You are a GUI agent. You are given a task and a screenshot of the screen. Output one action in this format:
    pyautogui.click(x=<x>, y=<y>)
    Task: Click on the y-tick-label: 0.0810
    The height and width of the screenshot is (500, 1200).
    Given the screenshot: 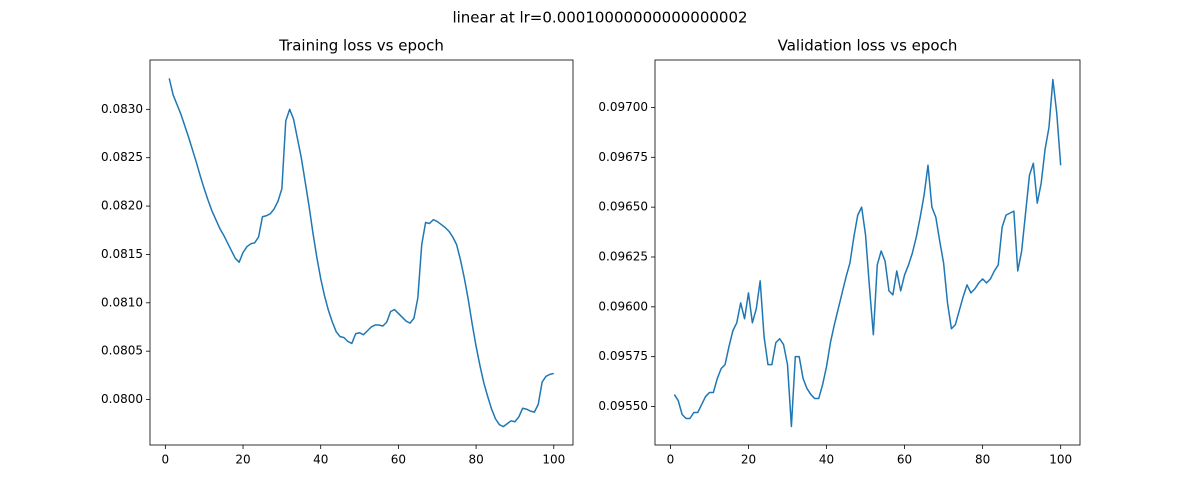 What is the action you would take?
    pyautogui.click(x=122, y=302)
    